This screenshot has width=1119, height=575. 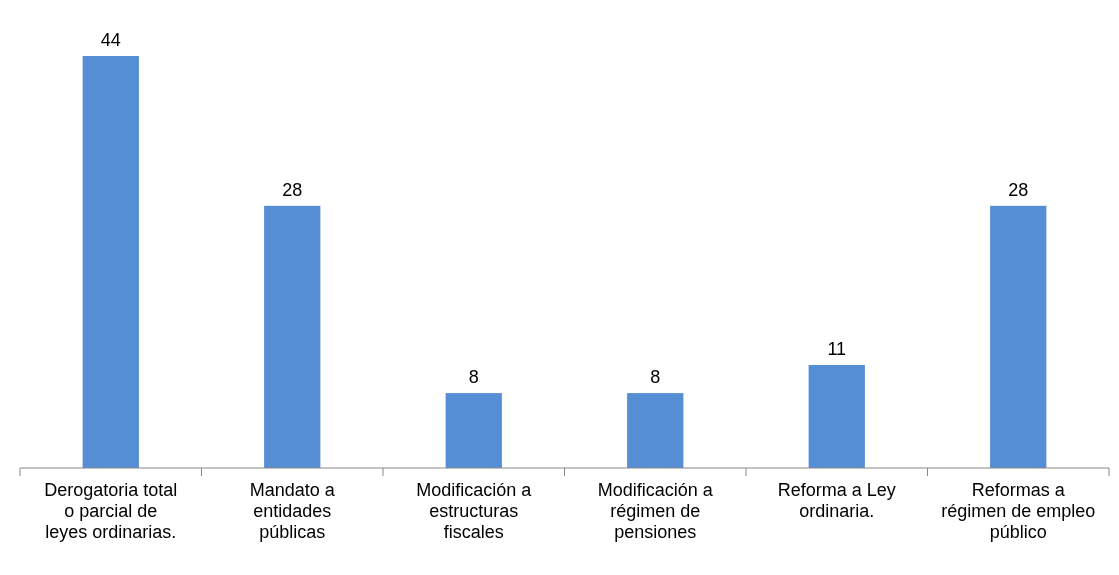 I want to click on data-label: 44, so click(x=110, y=40).